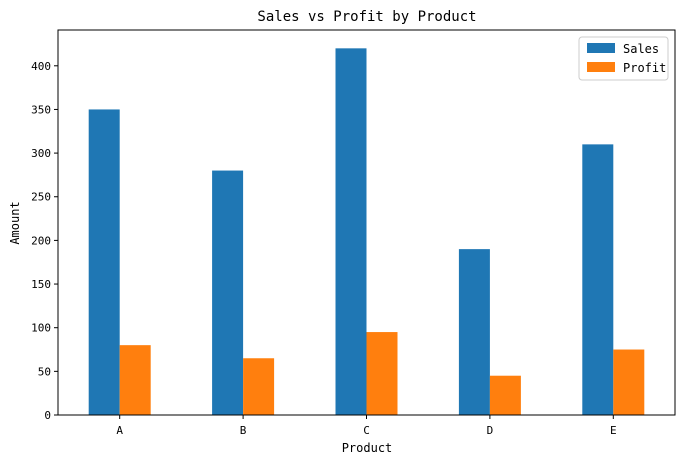 This screenshot has width=688, height=464. I want to click on x-tick-label: A, so click(119, 430).